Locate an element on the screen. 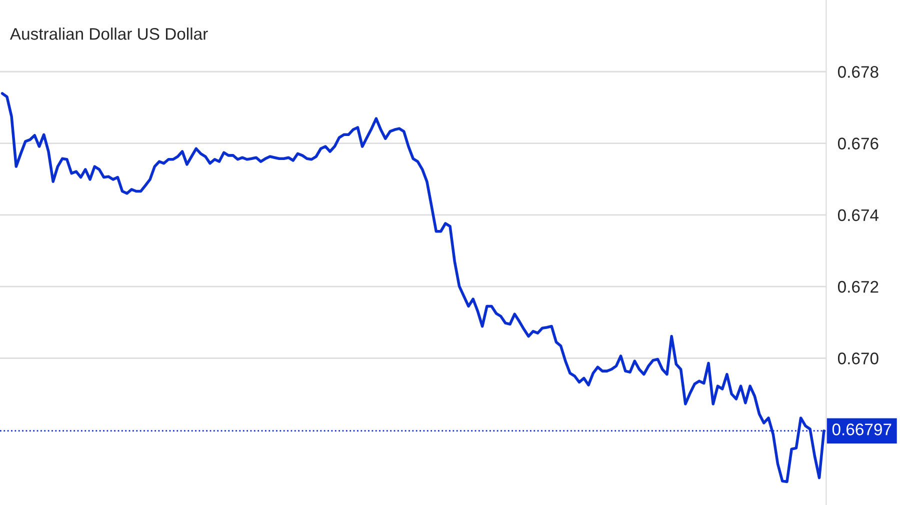 The width and height of the screenshot is (900, 505). y-tick-label: 0.670 is located at coordinates (858, 358).